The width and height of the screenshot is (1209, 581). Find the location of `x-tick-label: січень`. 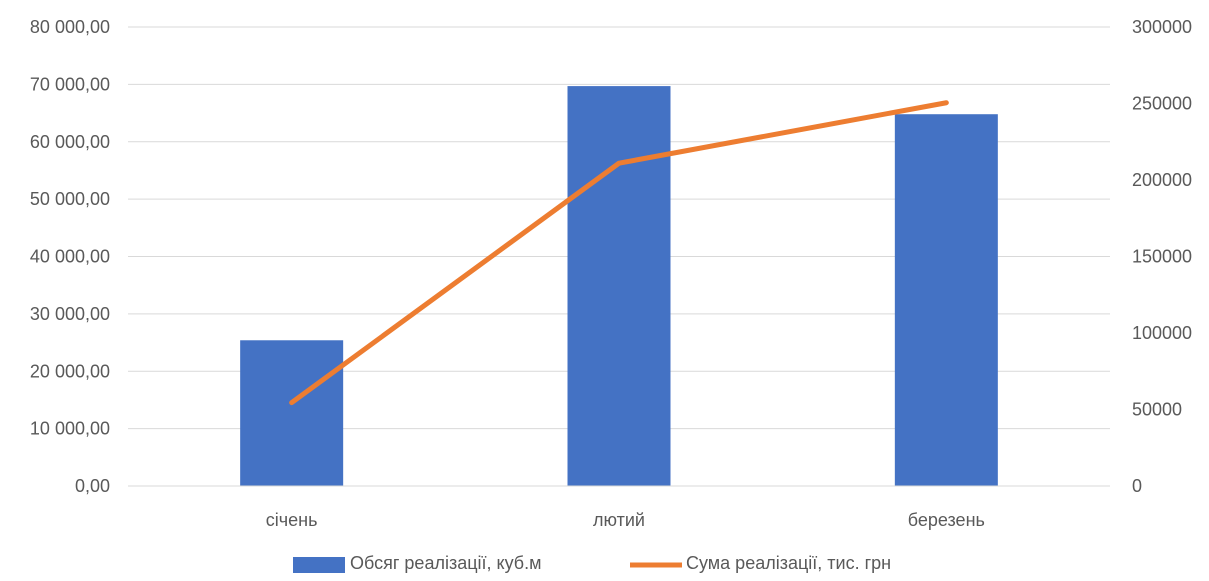

x-tick-label: січень is located at coordinates (292, 520).